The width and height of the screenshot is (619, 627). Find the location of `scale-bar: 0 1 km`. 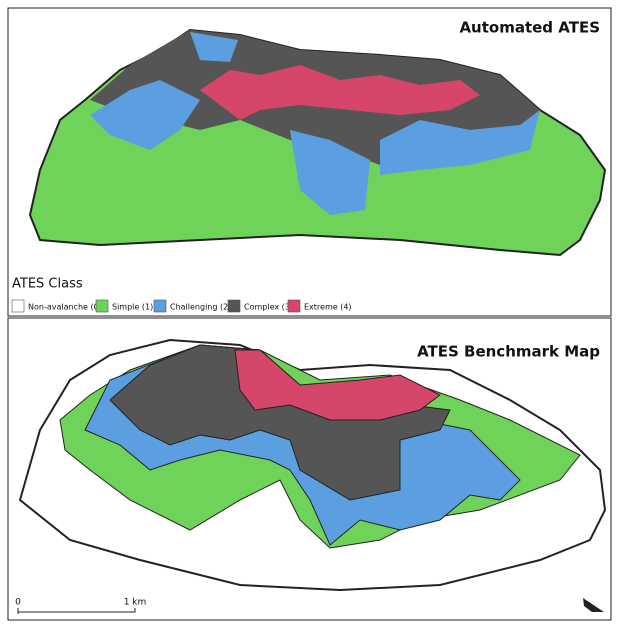

scale-bar: 0 1 km is located at coordinates (81, 606).